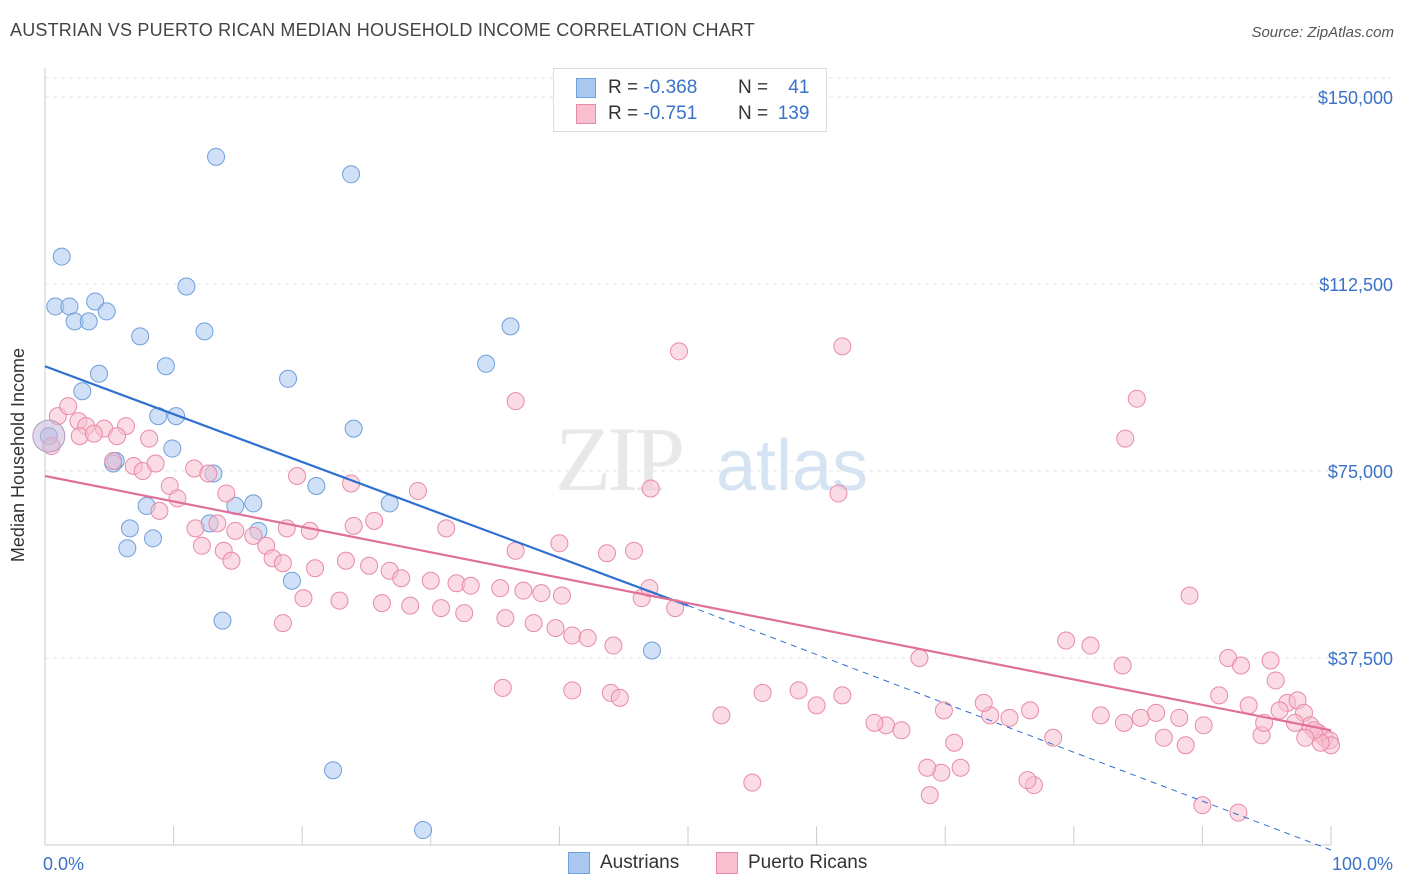  What do you see at coordinates (63, 864) in the screenshot?
I see `x-tick-label-min: 0.0%` at bounding box center [63, 864].